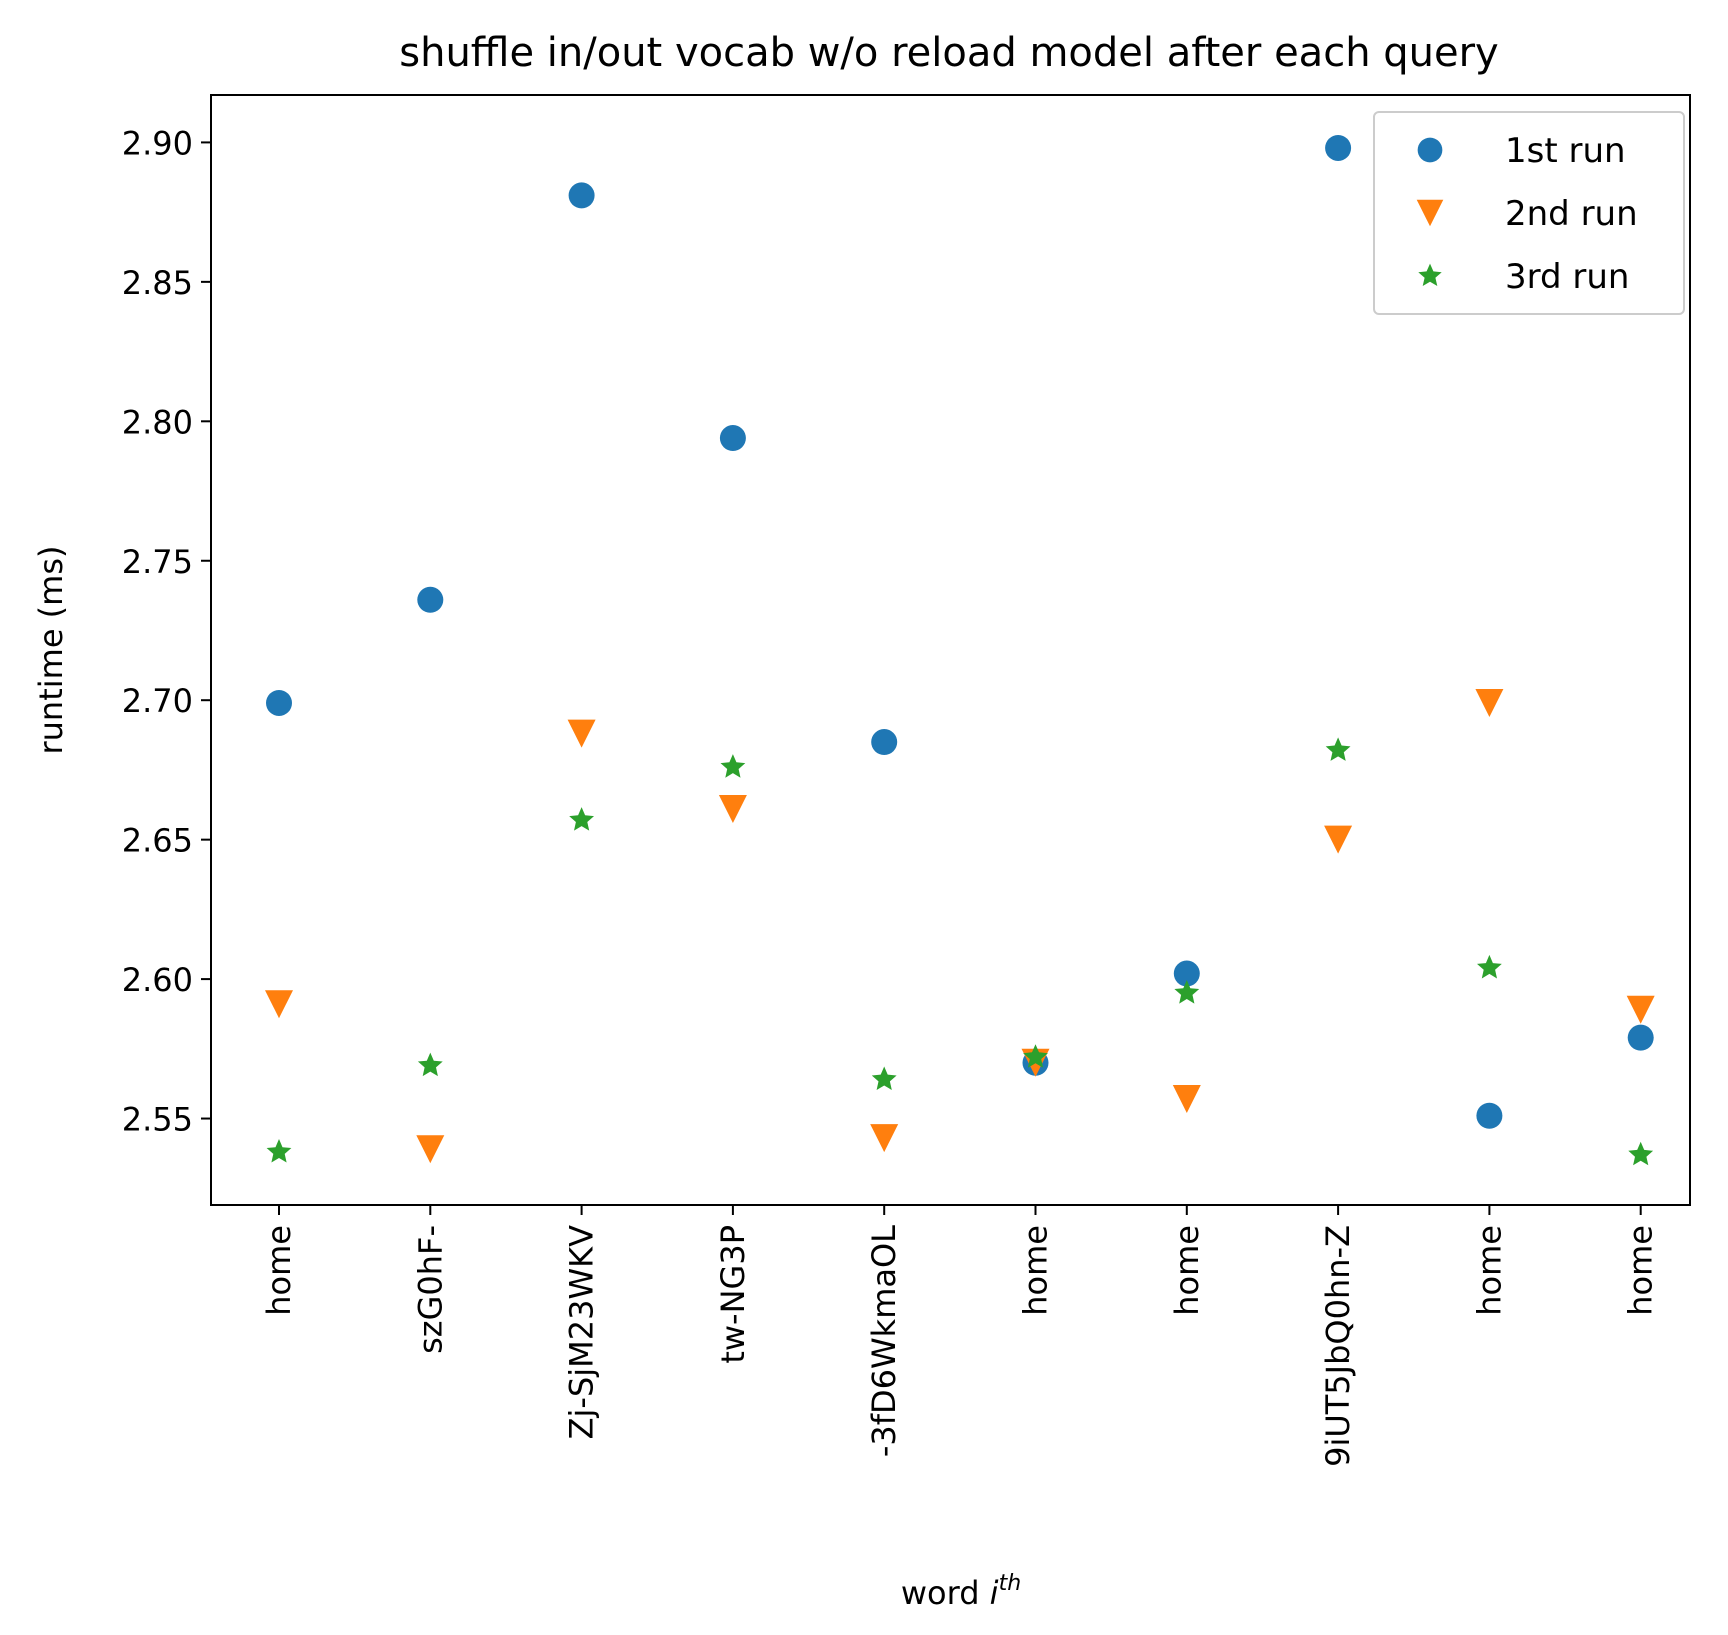  What do you see at coordinates (157, 701) in the screenshot?
I see `y-tick-label: 2.70` at bounding box center [157, 701].